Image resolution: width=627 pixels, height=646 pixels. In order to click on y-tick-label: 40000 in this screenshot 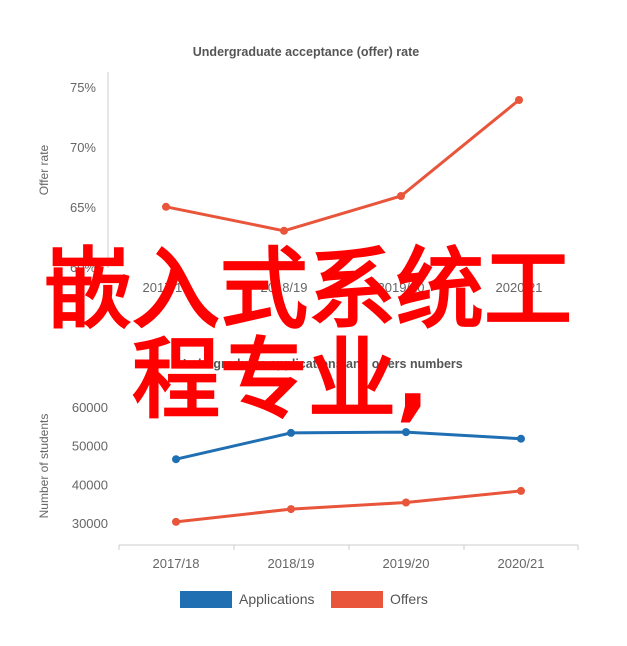, I will do `click(90, 484)`.